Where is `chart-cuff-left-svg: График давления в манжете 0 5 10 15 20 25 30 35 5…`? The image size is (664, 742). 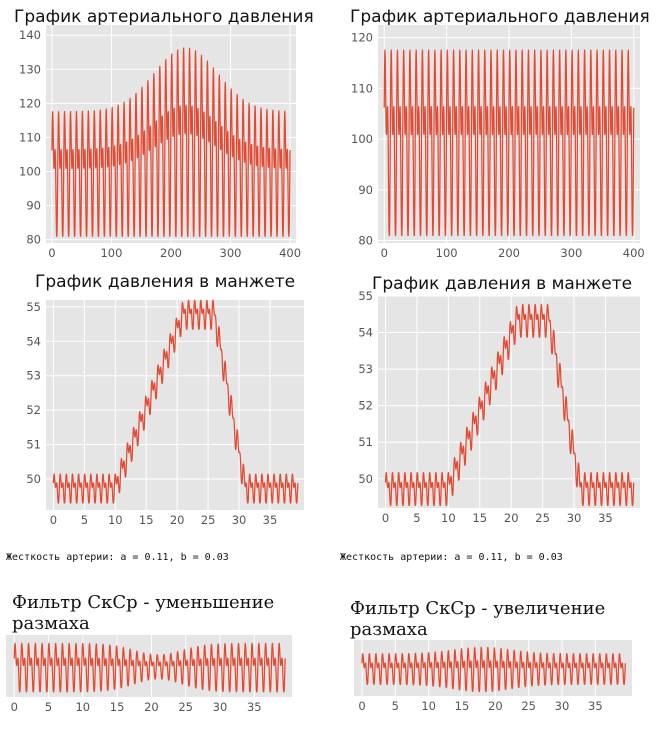
chart-cuff-left-svg: График давления в манжете 0 5 10 15 20 25 30 35 5… is located at coordinates (165, 399).